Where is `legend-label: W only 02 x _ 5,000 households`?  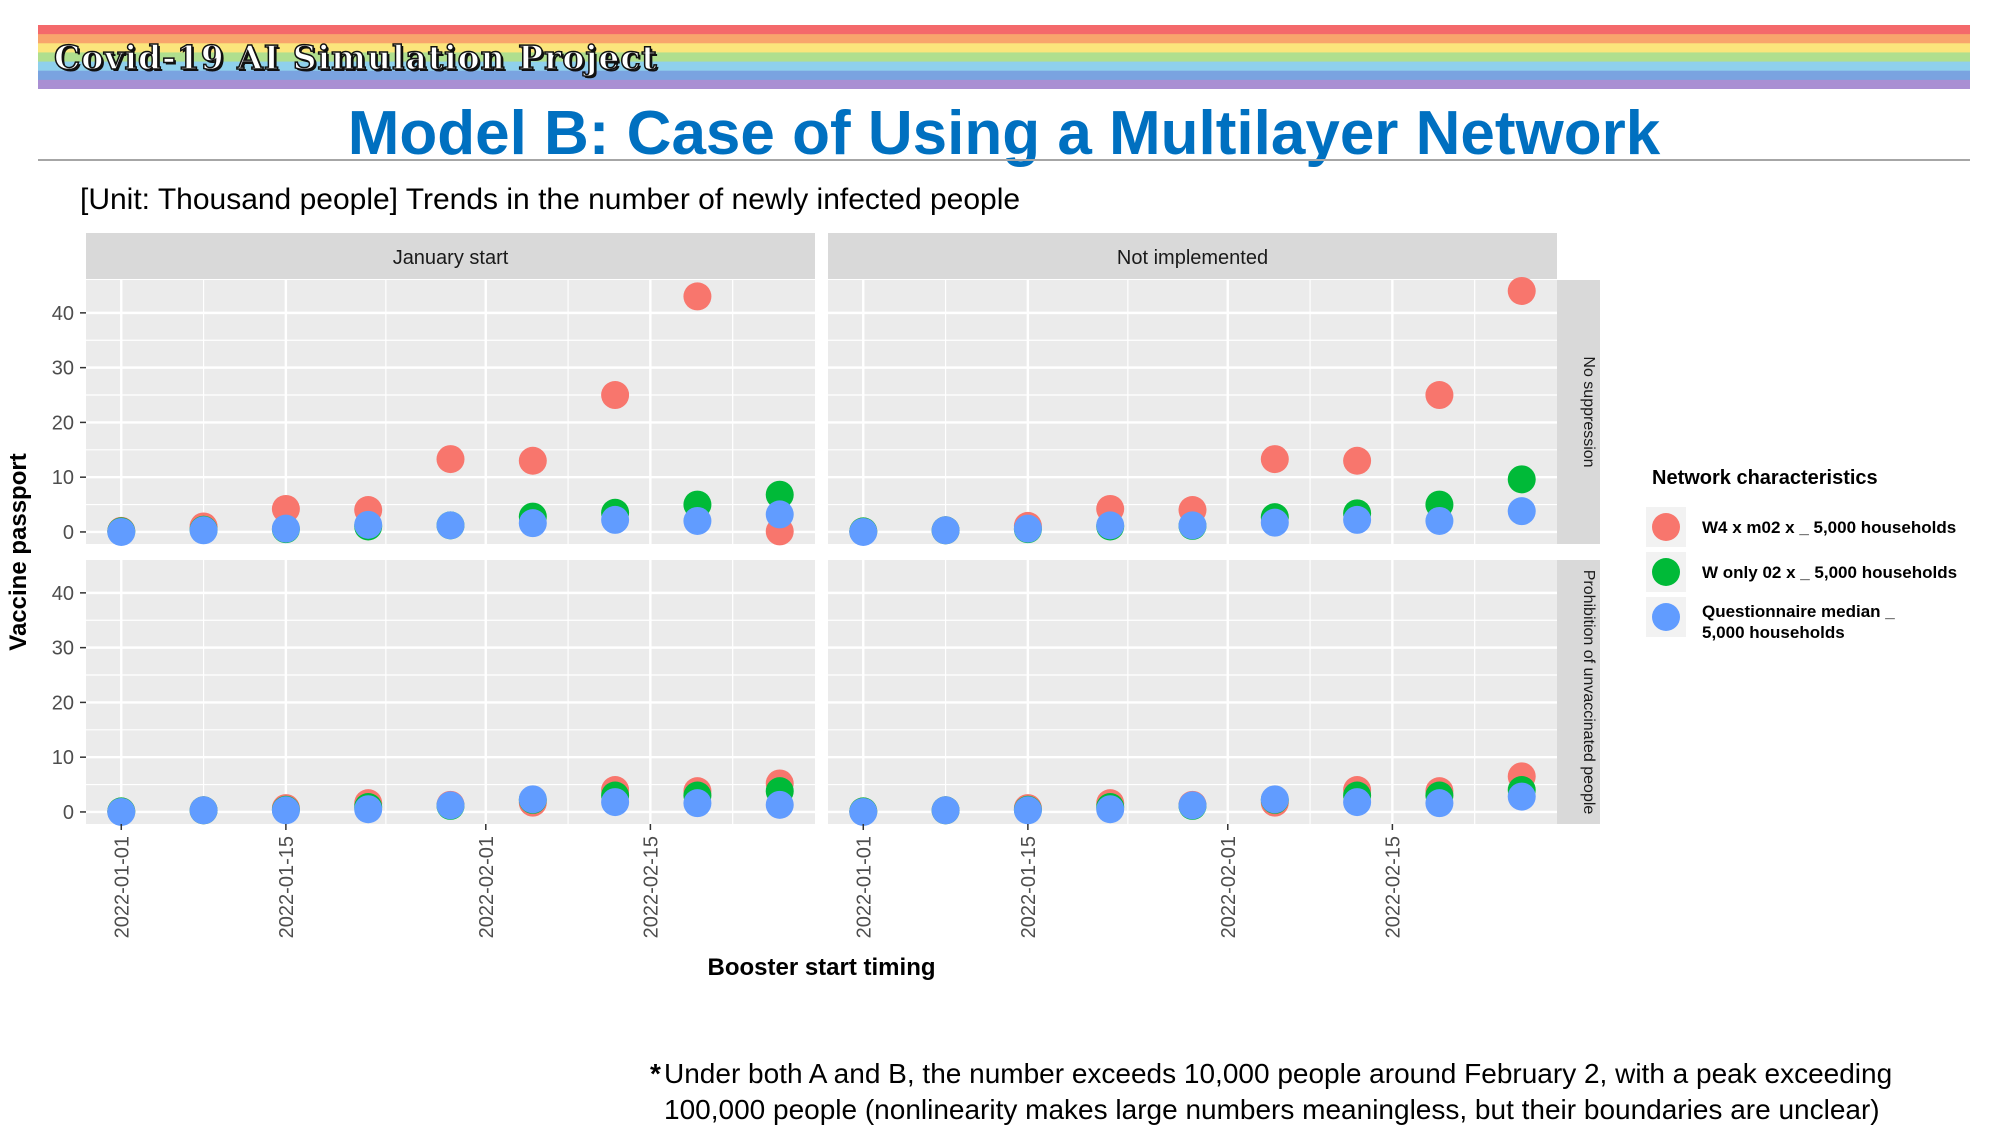
legend-label: W only 02 x _ 5,000 households is located at coordinates (1829, 572).